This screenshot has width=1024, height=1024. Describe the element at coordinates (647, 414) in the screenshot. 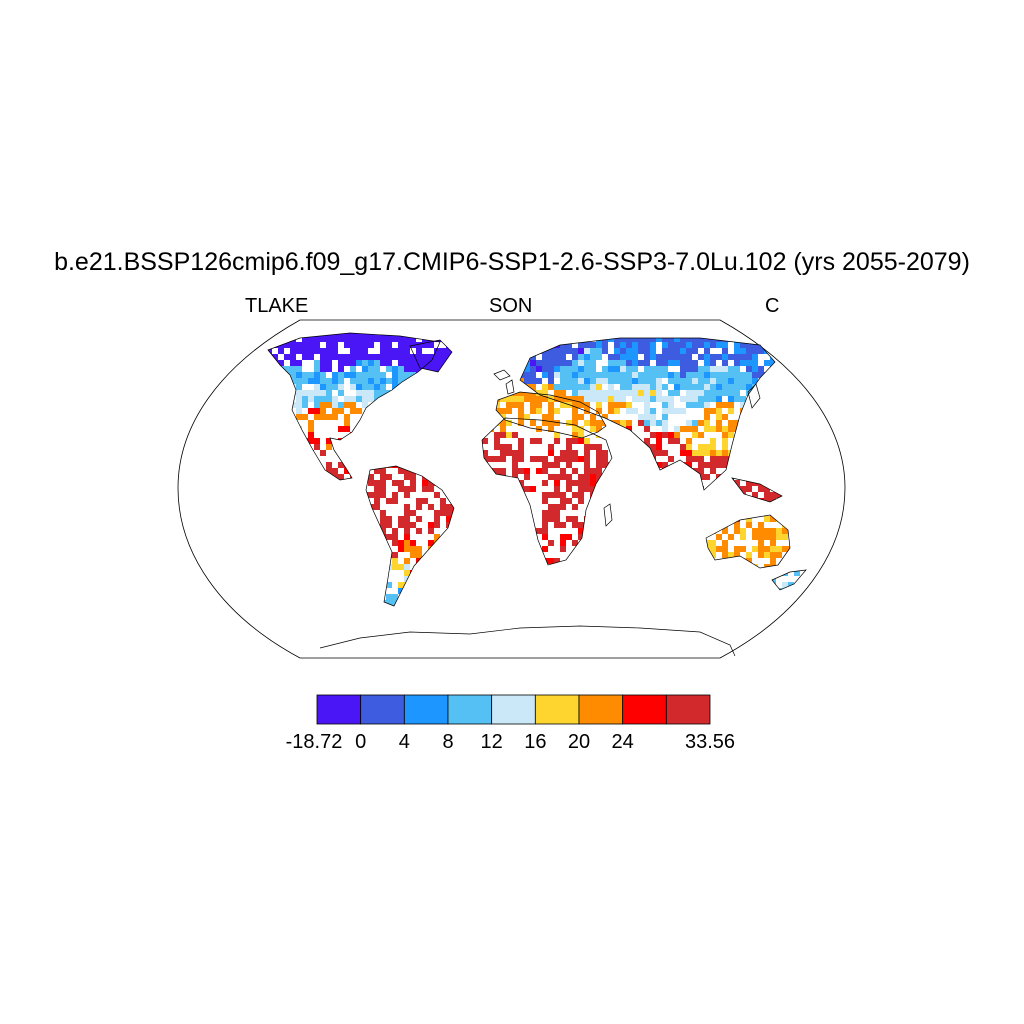

I see `coastline-asia` at that location.